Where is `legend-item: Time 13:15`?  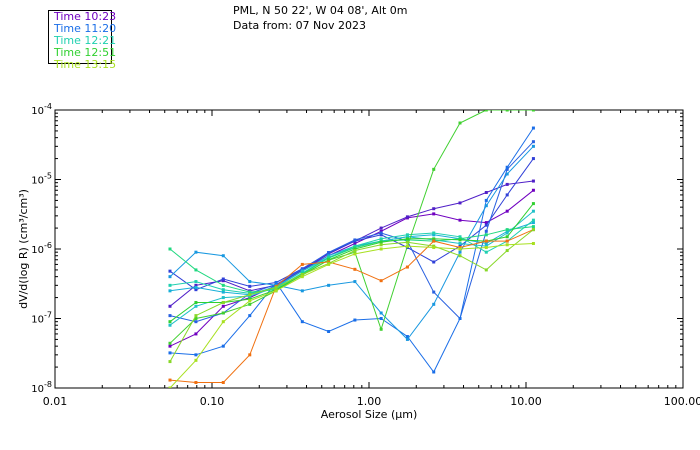 legend-item: Time 13:15 is located at coordinates (85, 64).